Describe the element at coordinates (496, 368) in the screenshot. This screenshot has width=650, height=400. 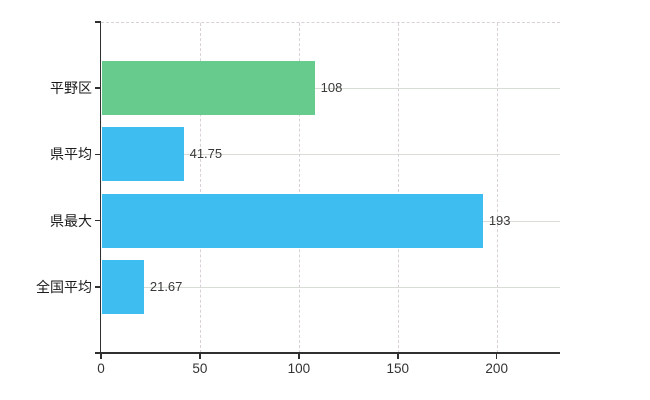
I see `x-tick-label: 200` at that location.